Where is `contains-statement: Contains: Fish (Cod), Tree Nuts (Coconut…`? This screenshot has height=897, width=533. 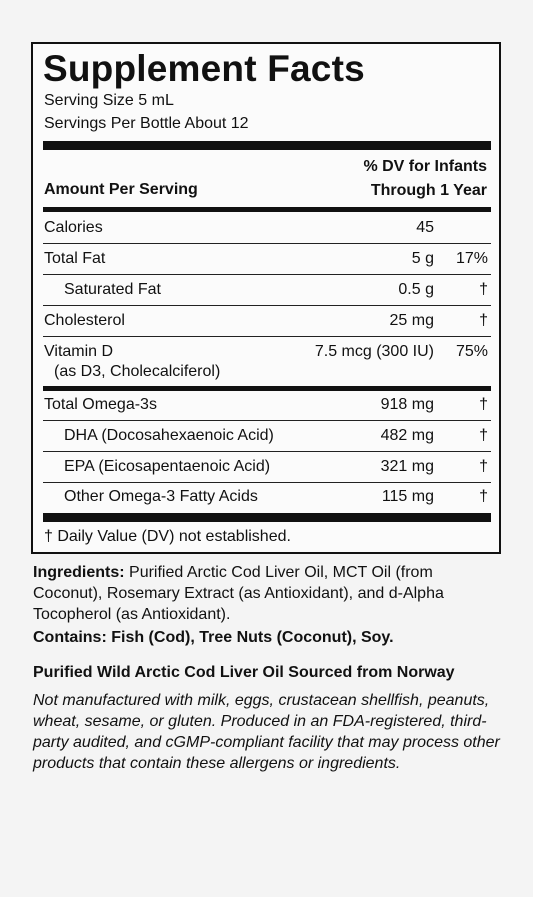
contains-statement: Contains: Fish (Cod), Tree Nuts (Coconut… is located at coordinates (213, 637).